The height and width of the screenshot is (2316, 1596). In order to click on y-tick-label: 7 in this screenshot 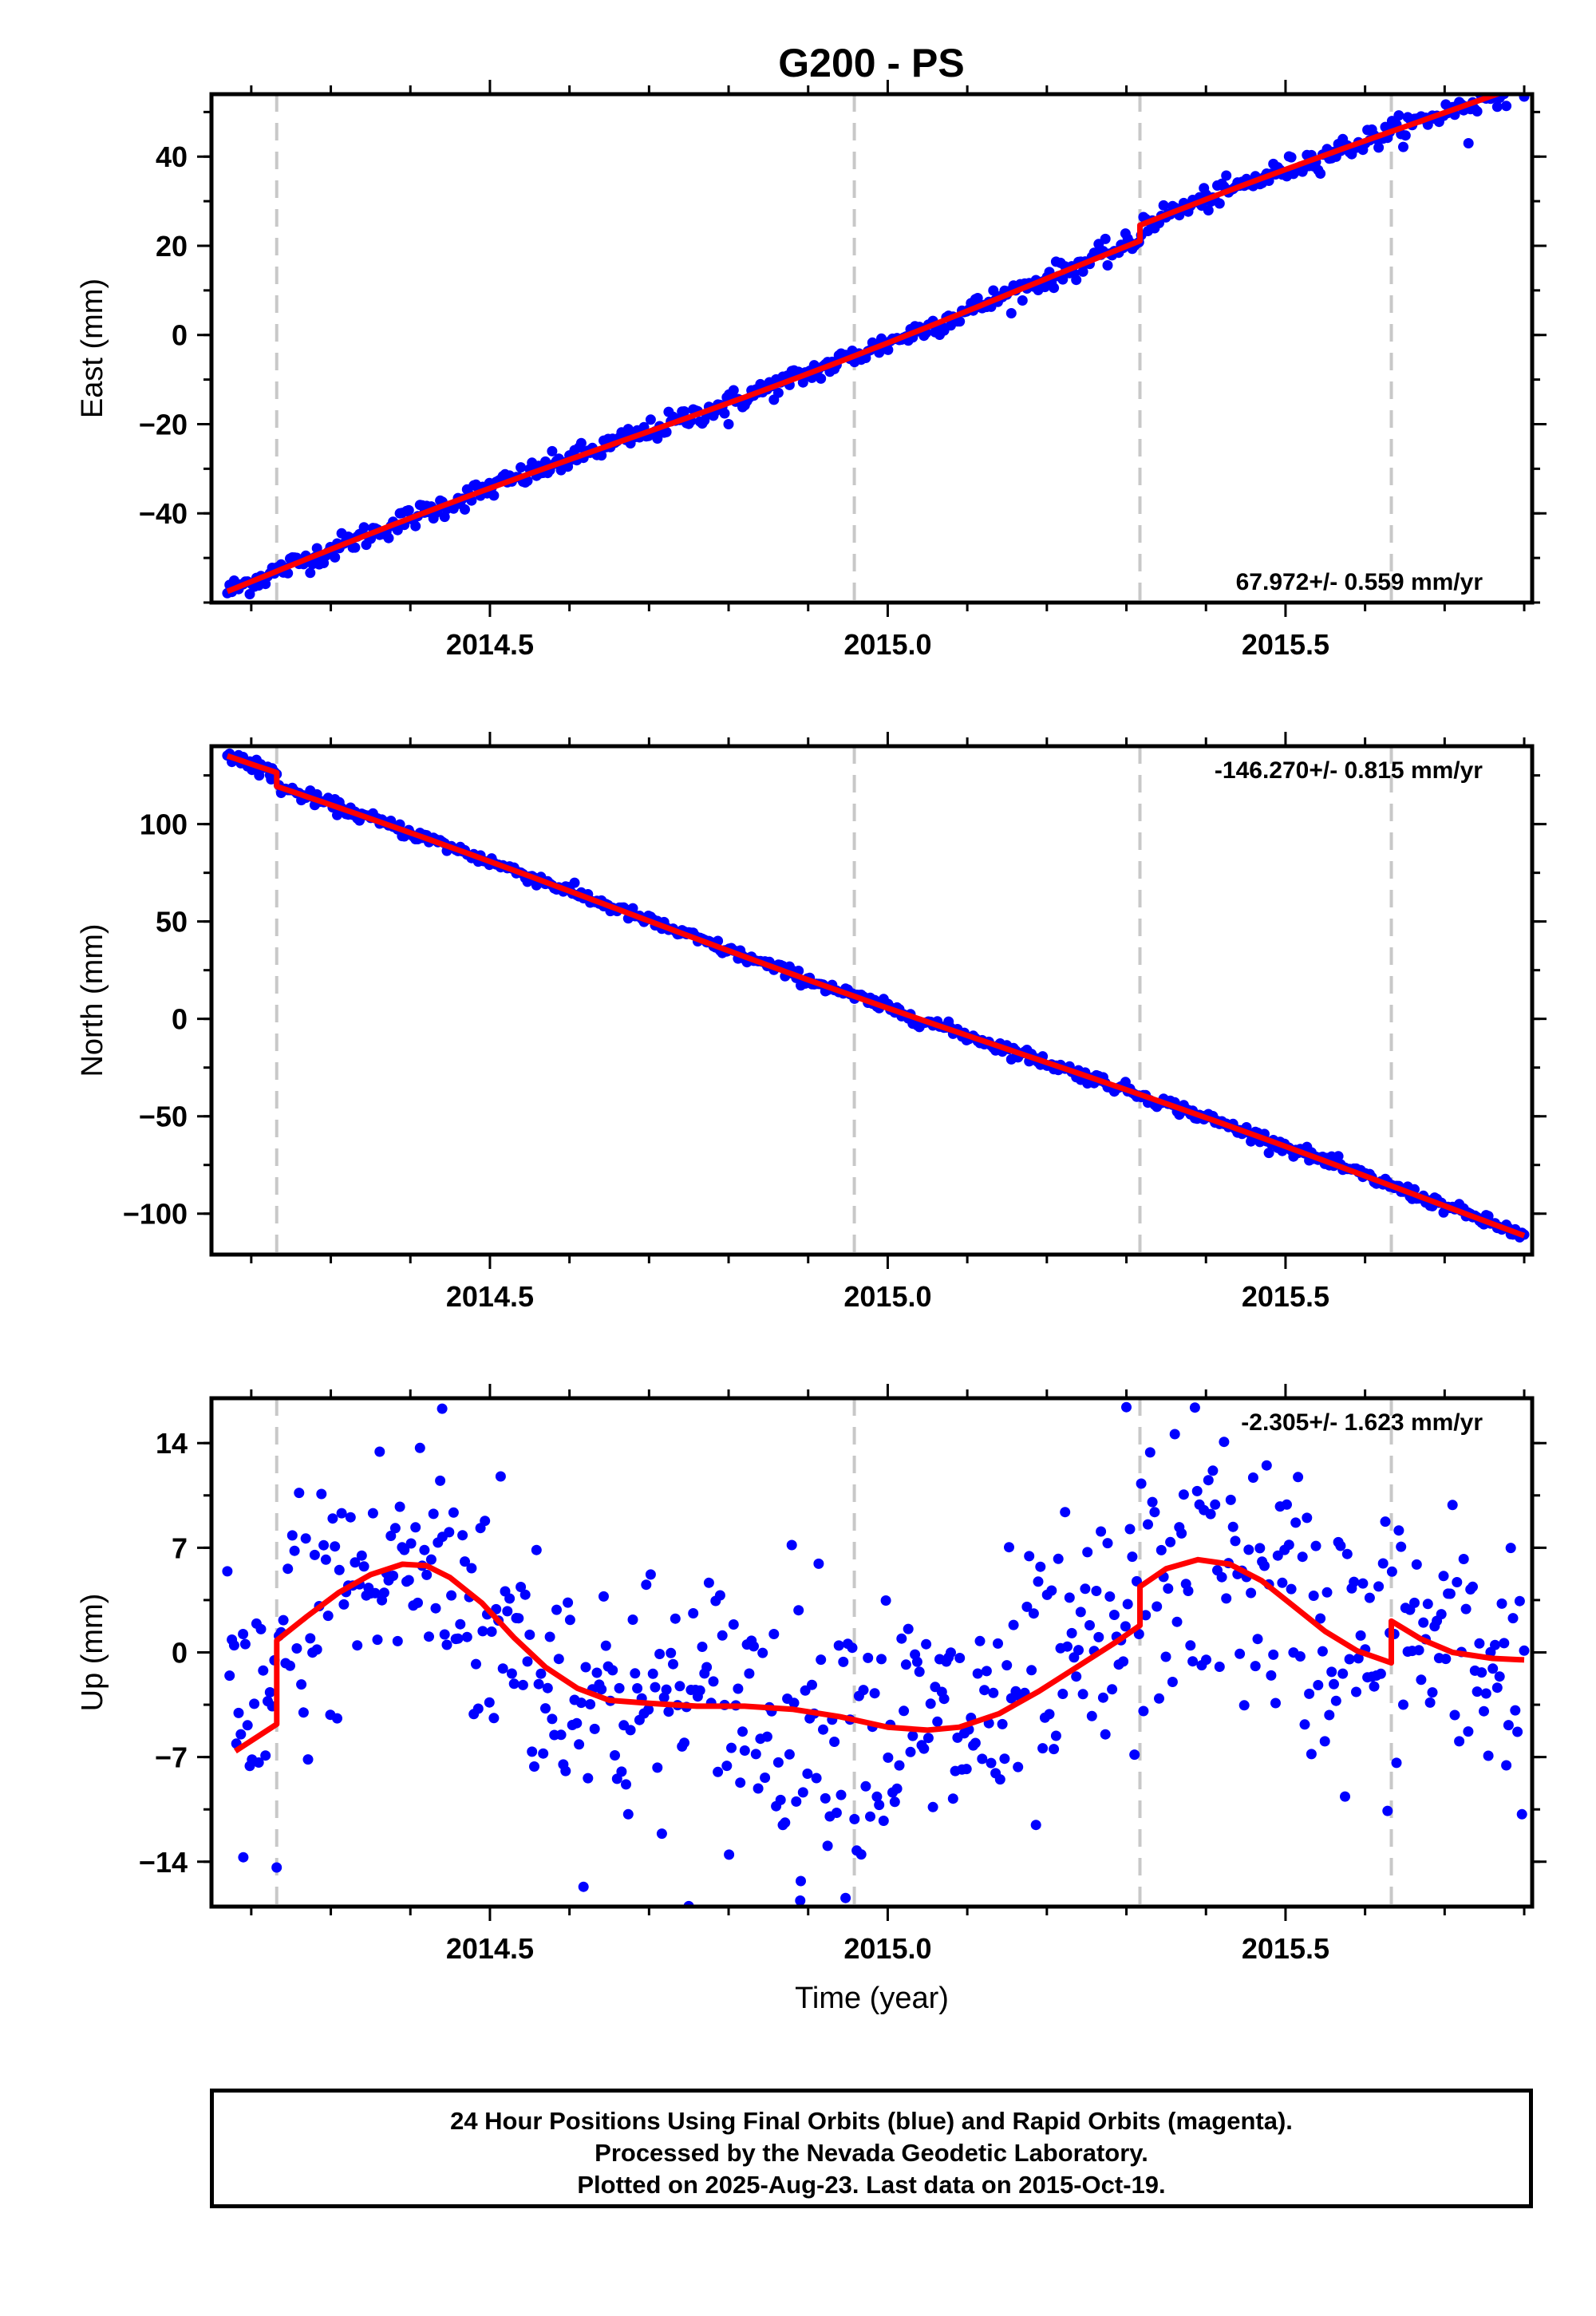, I will do `click(180, 1547)`.